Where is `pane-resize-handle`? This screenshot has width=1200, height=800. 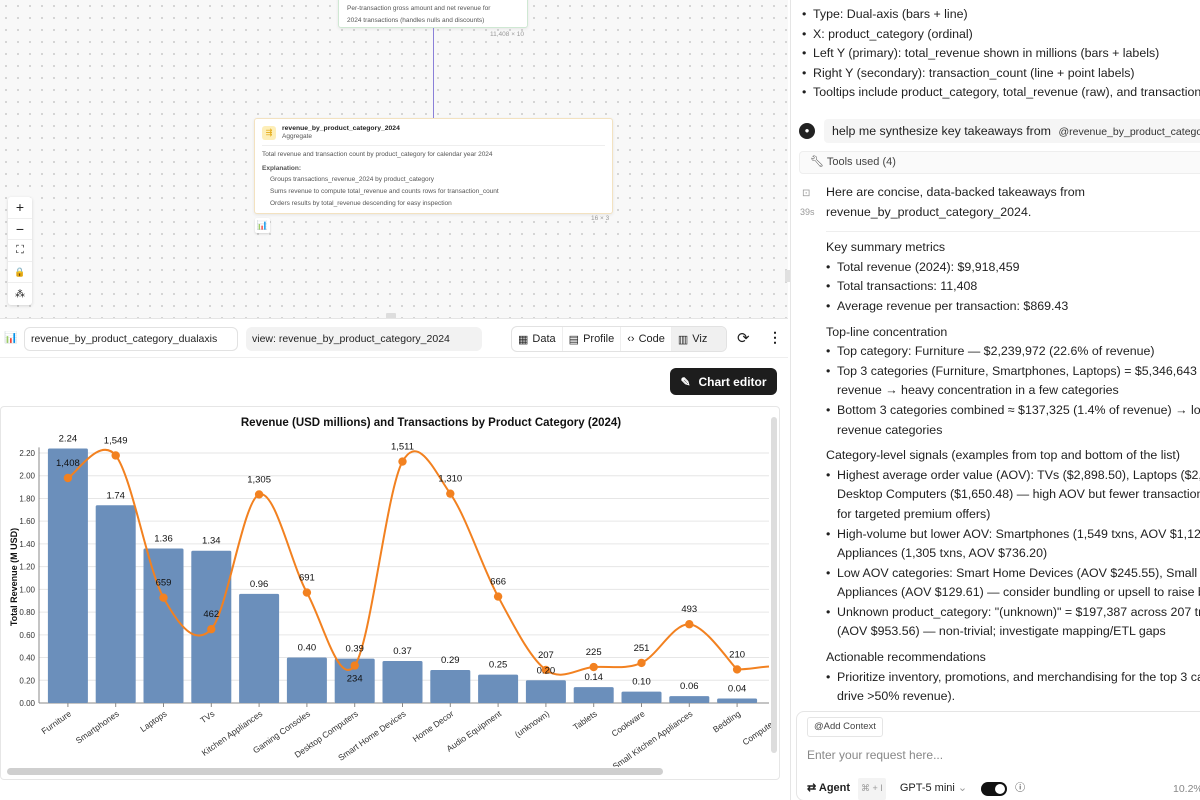
pane-resize-handle is located at coordinates (391, 315).